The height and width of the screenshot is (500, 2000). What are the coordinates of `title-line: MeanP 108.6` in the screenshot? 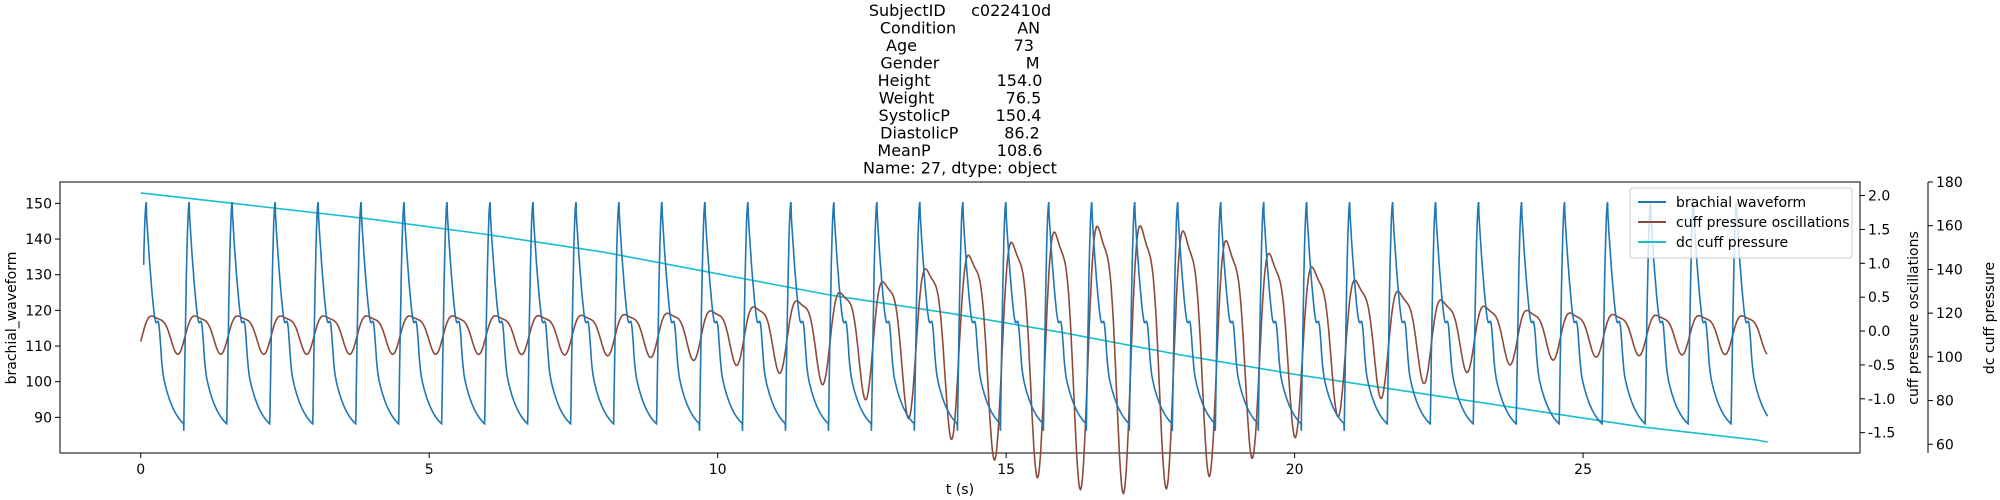 It's located at (959, 150).